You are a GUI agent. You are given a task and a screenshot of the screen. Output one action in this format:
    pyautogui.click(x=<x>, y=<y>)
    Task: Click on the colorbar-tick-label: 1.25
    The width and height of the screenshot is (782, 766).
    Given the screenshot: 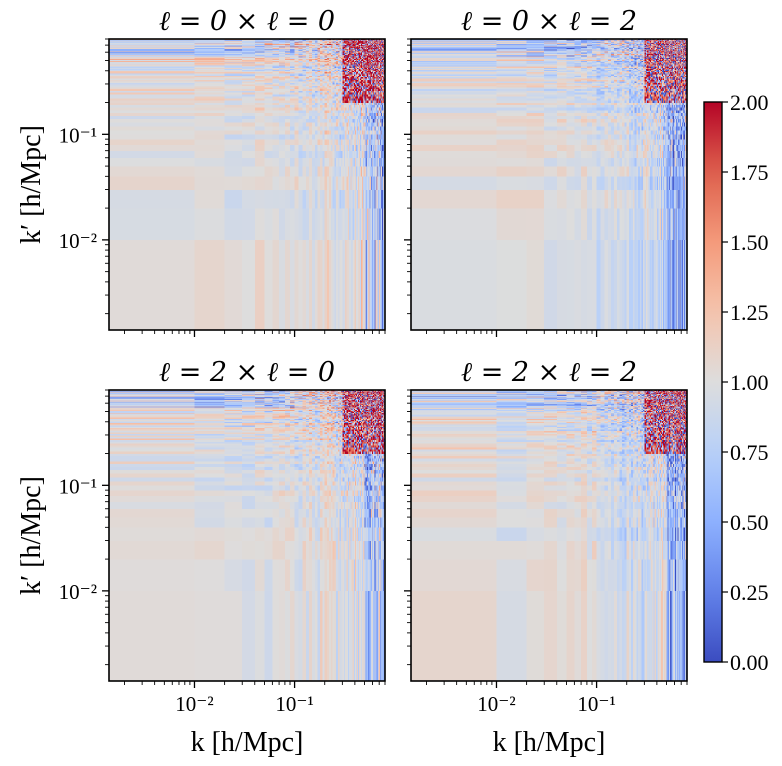 What is the action you would take?
    pyautogui.click(x=749, y=312)
    